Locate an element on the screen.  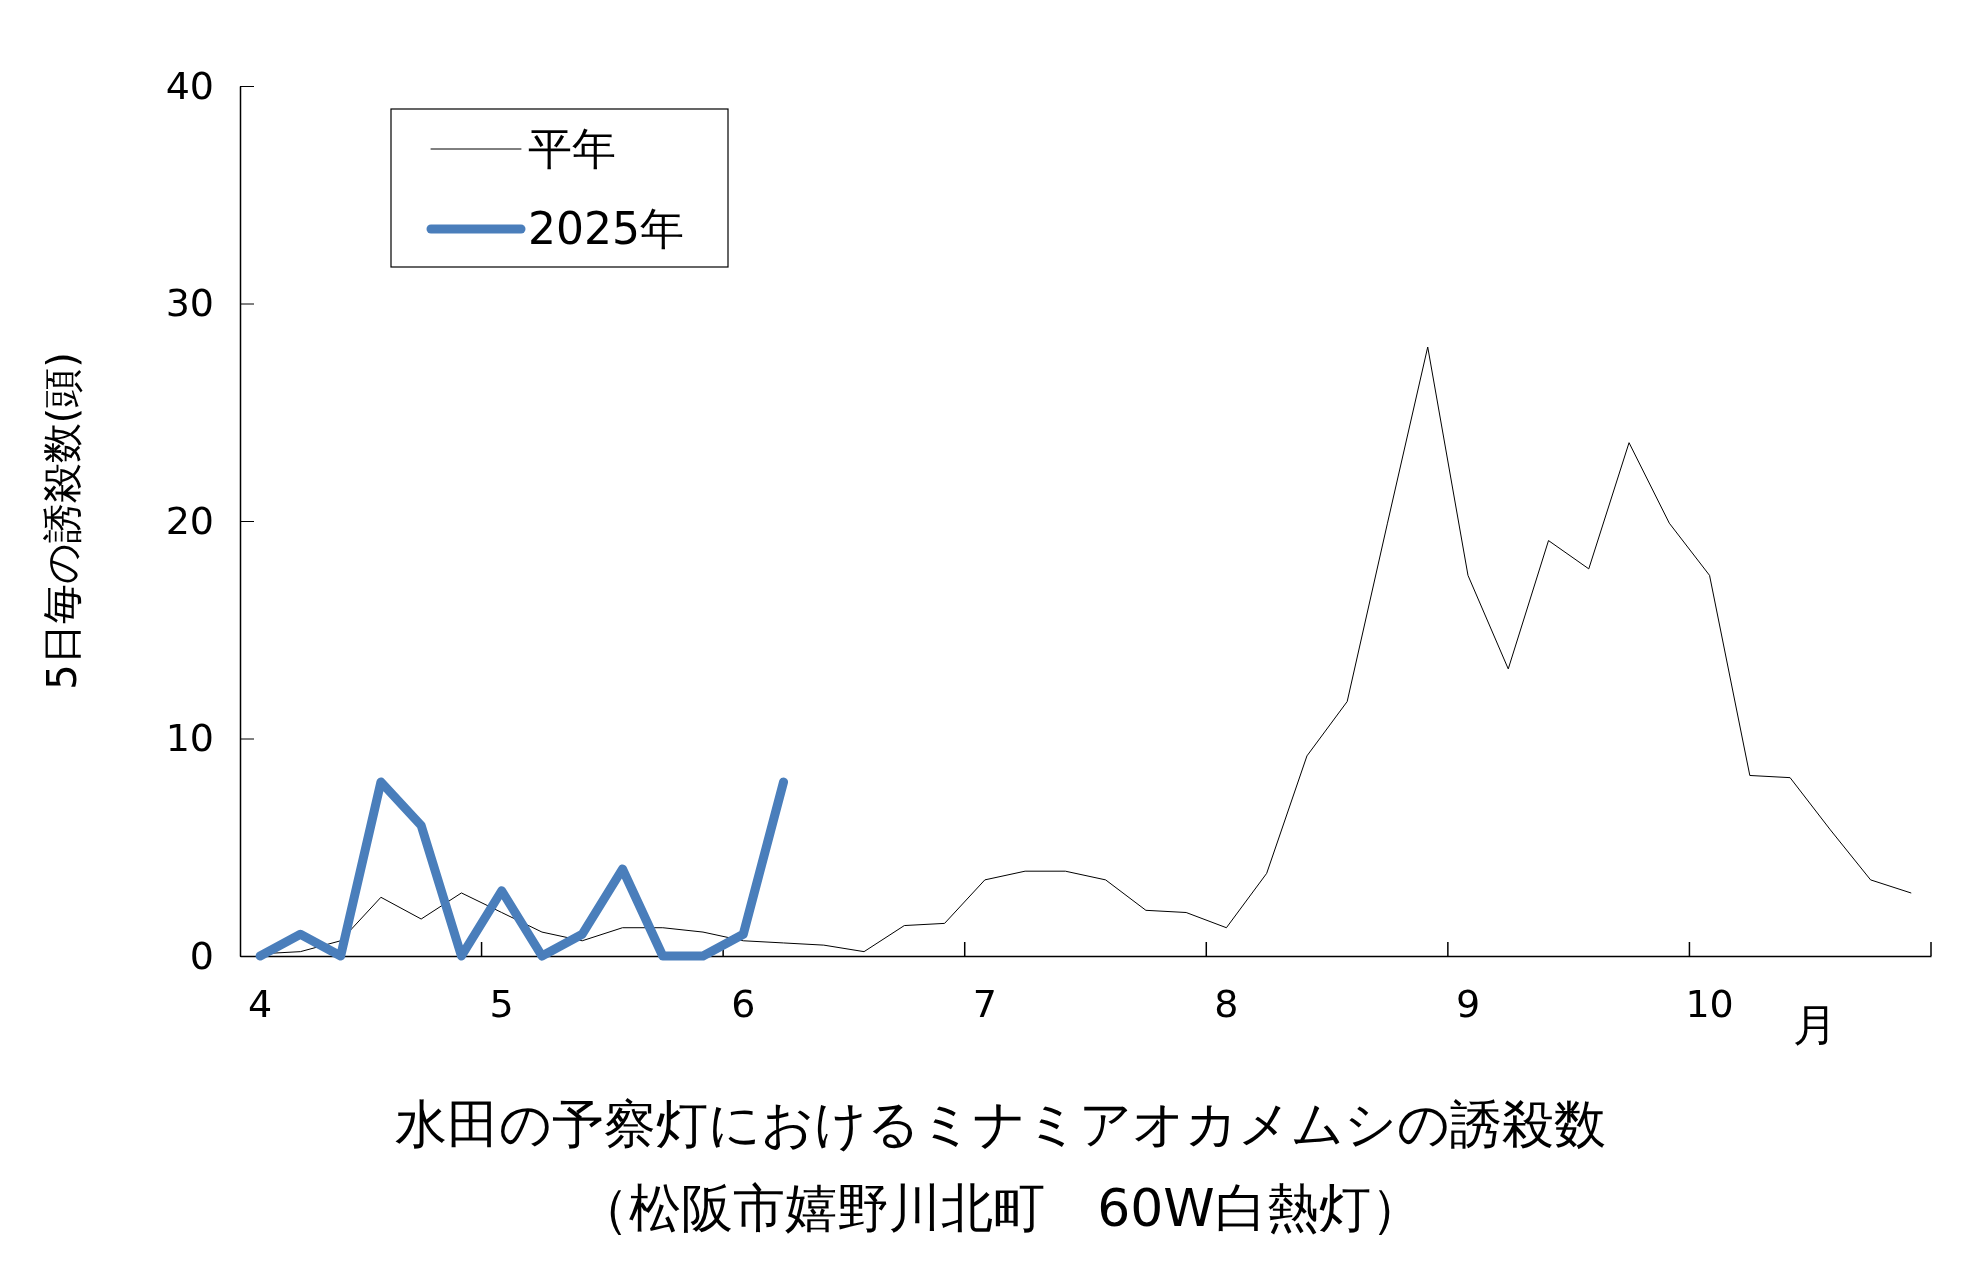
x-tick-label: 7 is located at coordinates (984, 1003).